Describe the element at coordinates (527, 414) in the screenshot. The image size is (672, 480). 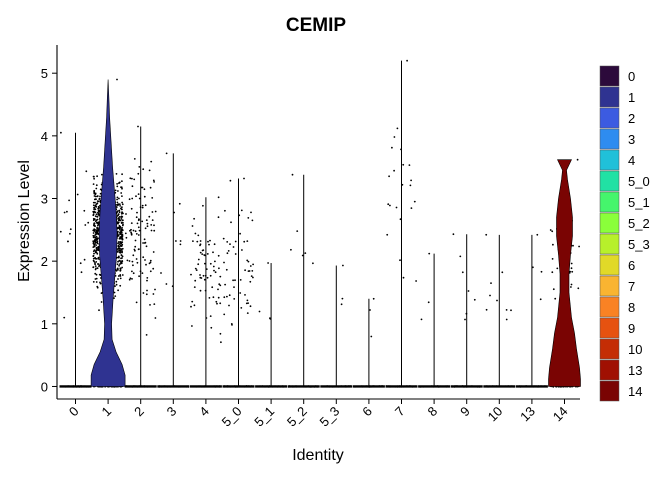
I see `x-tick-label: 13` at that location.